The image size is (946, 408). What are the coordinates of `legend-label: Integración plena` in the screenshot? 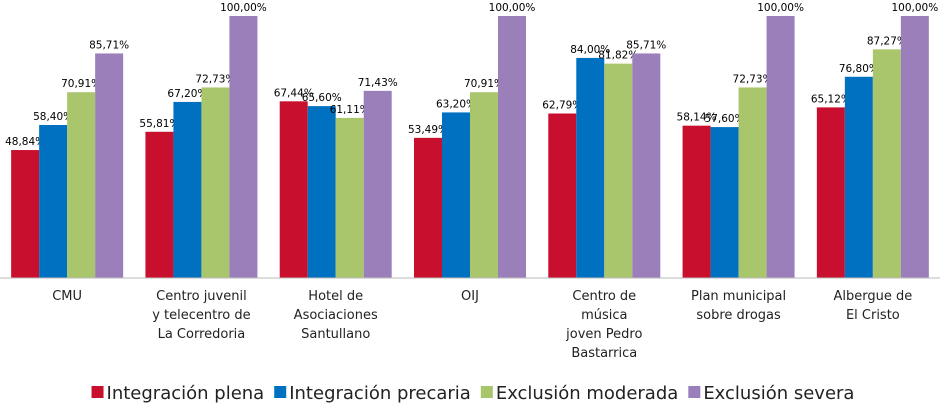 It's located at (186, 393).